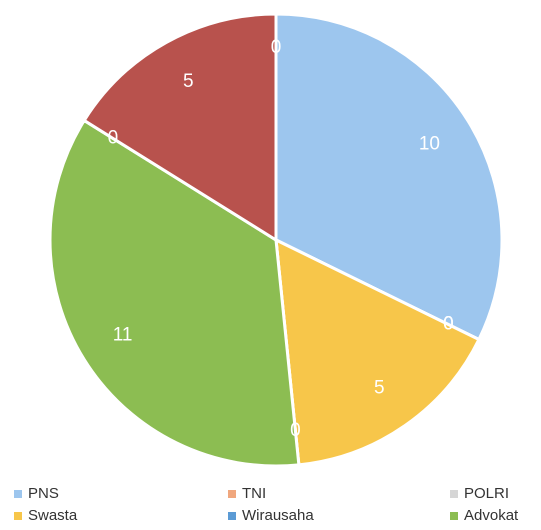  I want to click on data-label: 10, so click(429, 143).